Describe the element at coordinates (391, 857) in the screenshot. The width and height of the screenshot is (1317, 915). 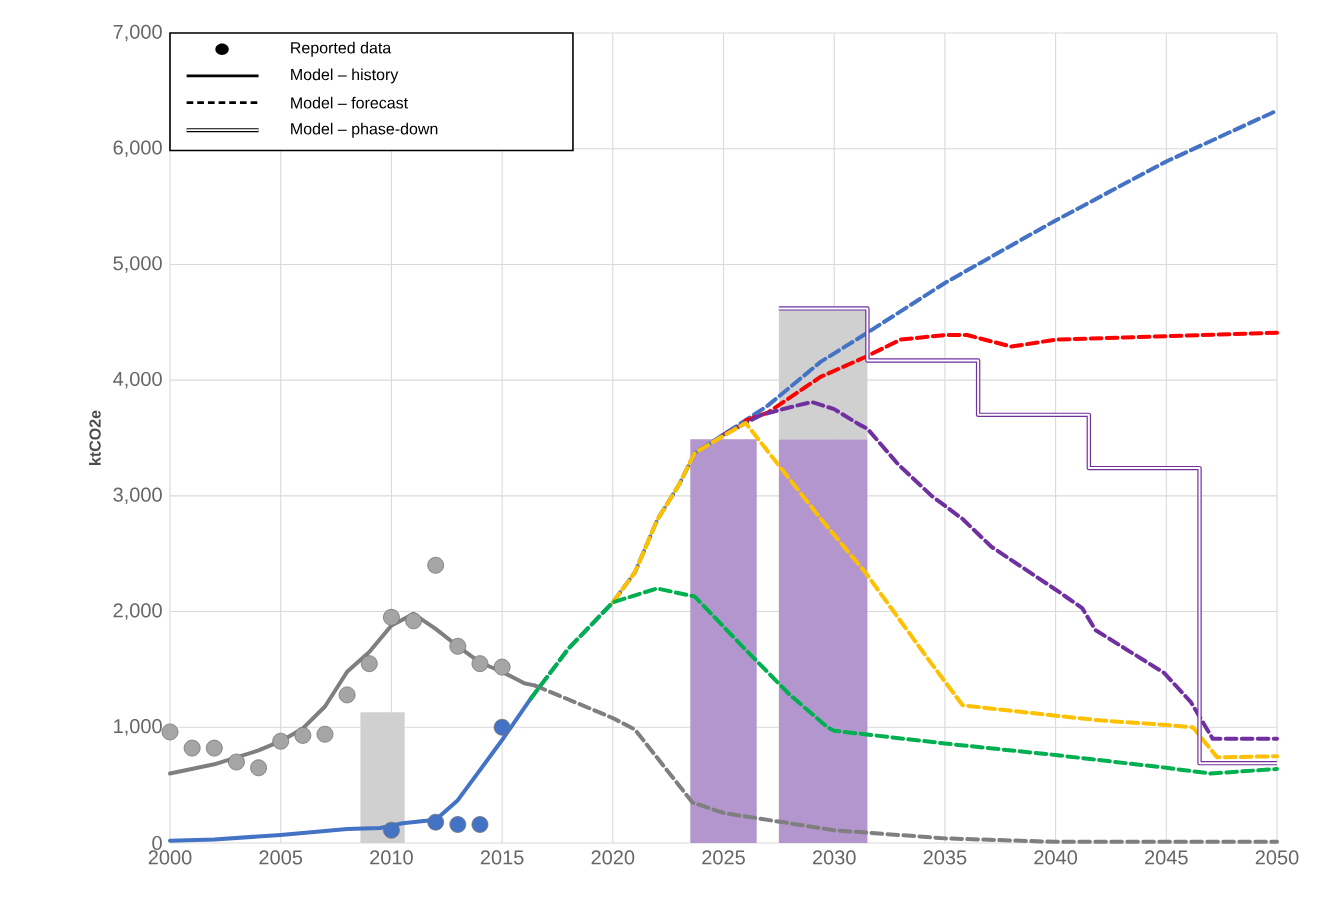
I see `x-tick-label: 2010` at that location.